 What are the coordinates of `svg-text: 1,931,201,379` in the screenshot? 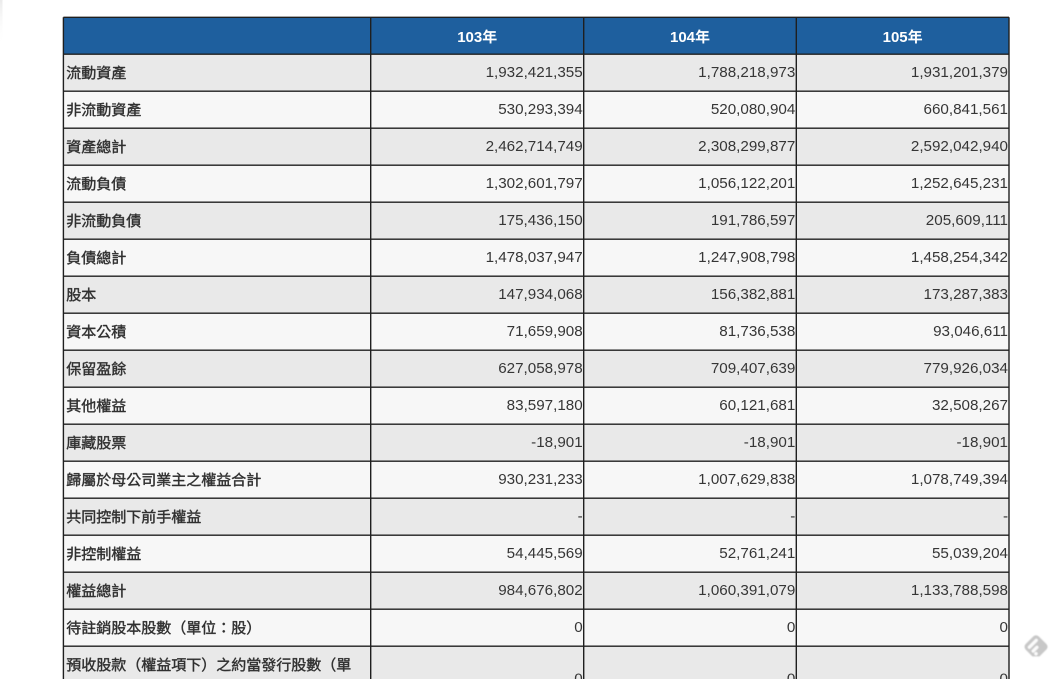 It's located at (959, 72).